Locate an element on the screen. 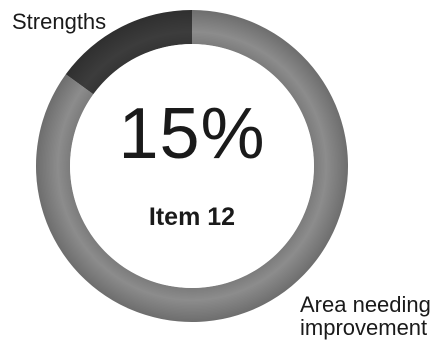 The height and width of the screenshot is (346, 443). segment-label-improvement-line1: Area needing is located at coordinates (365, 304).